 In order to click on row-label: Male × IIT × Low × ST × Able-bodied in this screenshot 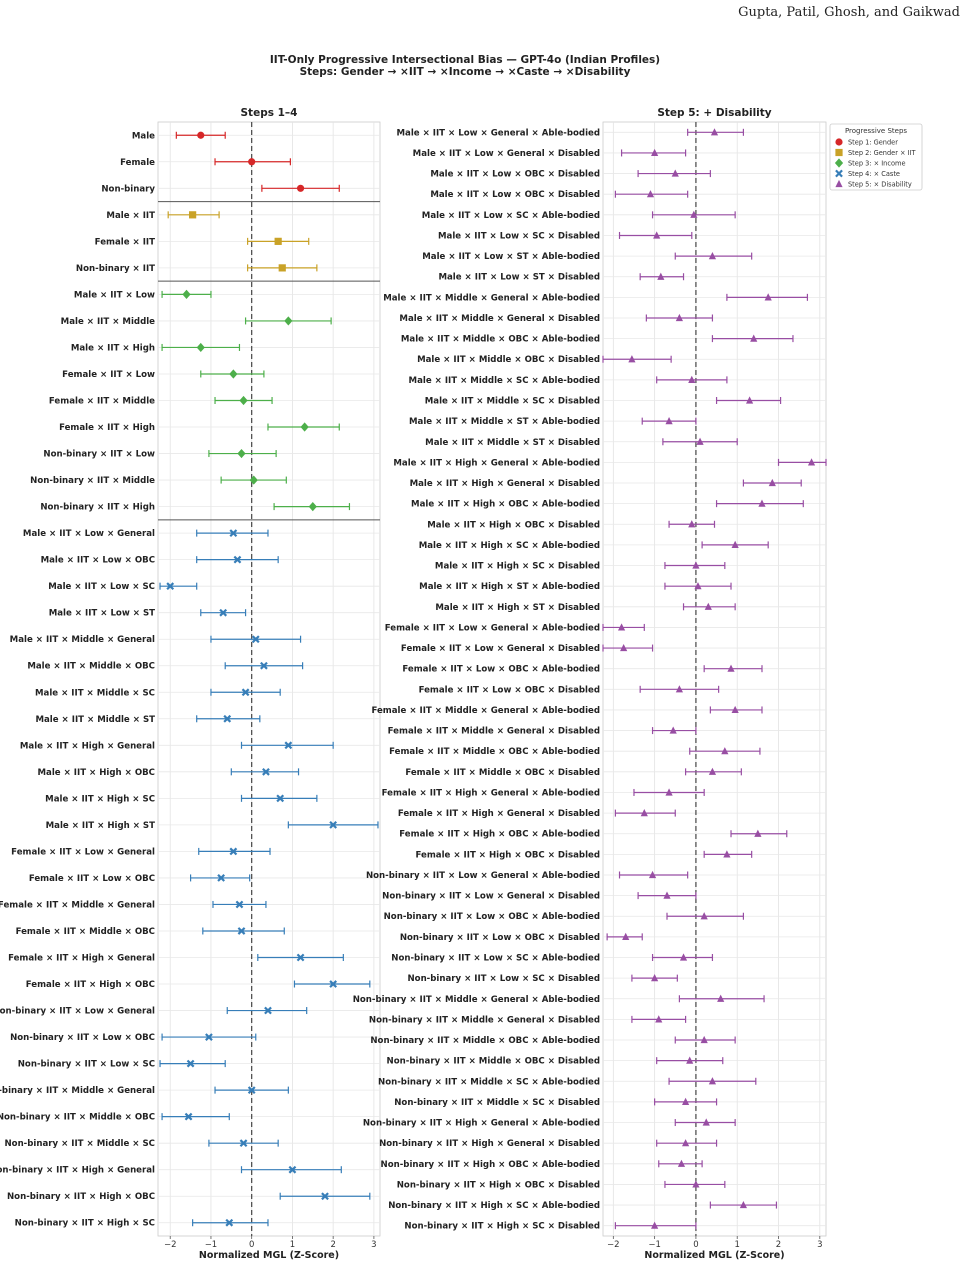, I will do `click(511, 257)`.